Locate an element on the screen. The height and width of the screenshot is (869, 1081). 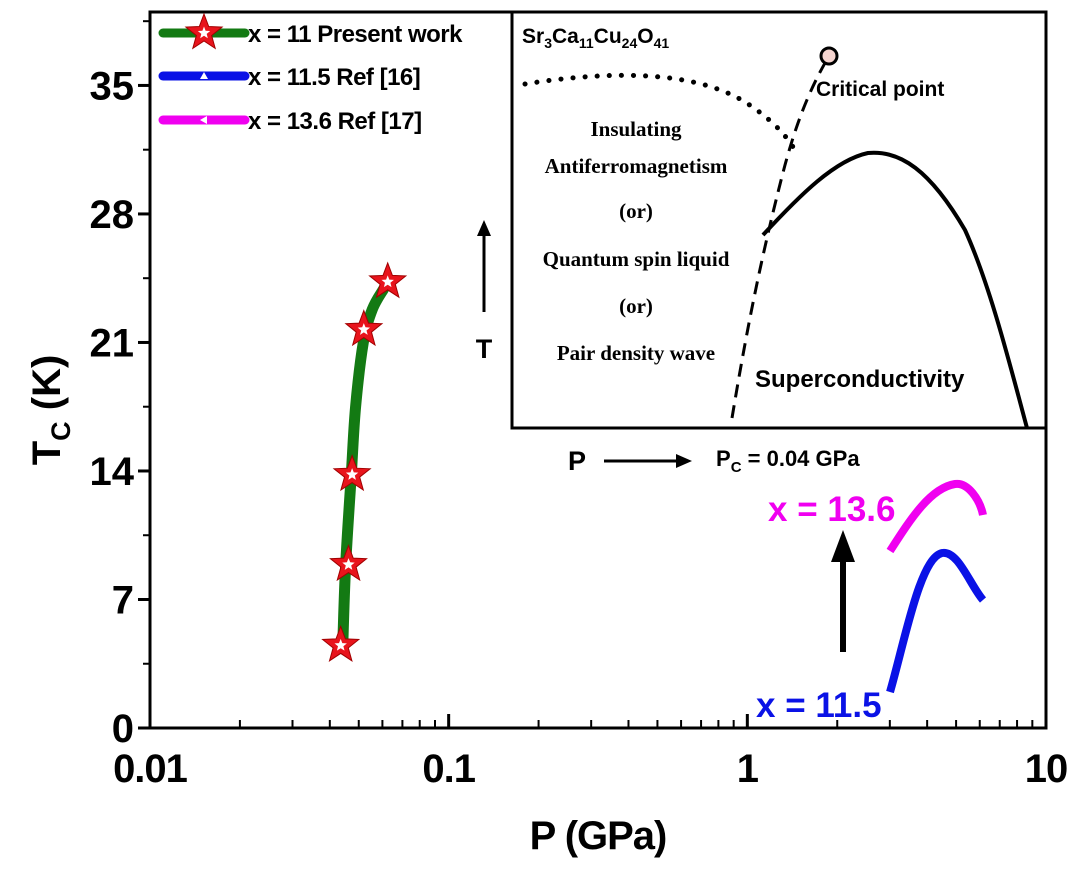
legend-label-0: x = 11 Present work is located at coordinates (355, 34).